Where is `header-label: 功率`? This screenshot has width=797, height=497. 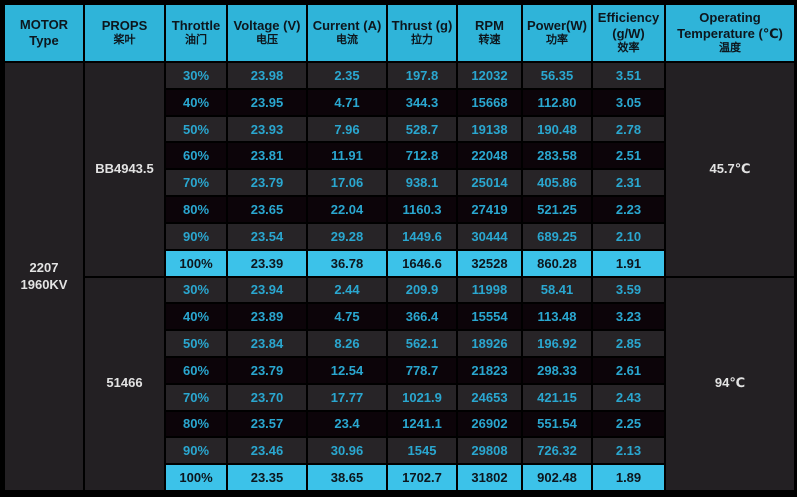
header-label: 功率 is located at coordinates (557, 40).